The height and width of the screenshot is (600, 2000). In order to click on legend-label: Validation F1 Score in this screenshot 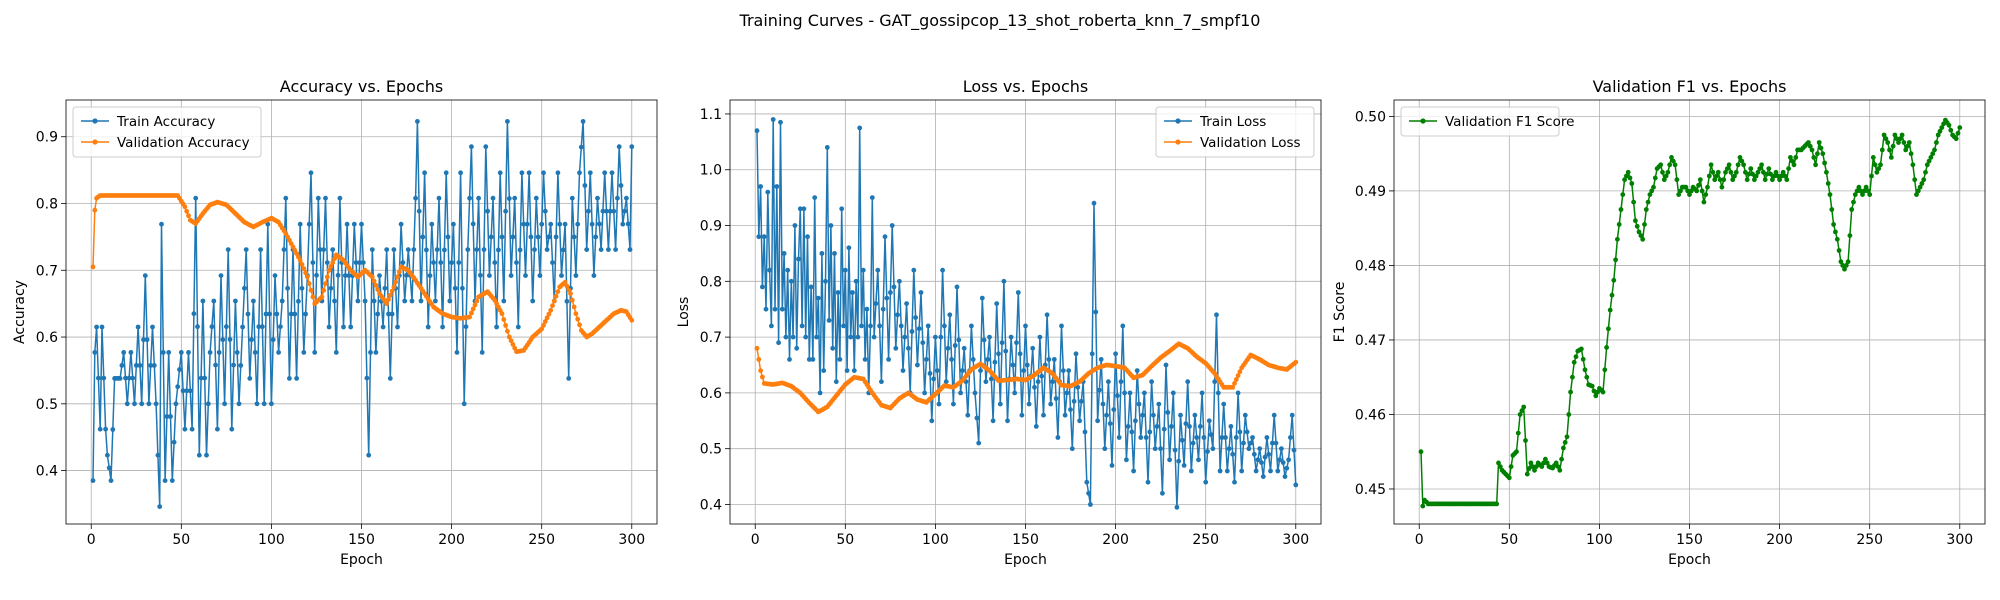, I will do `click(1509, 122)`.